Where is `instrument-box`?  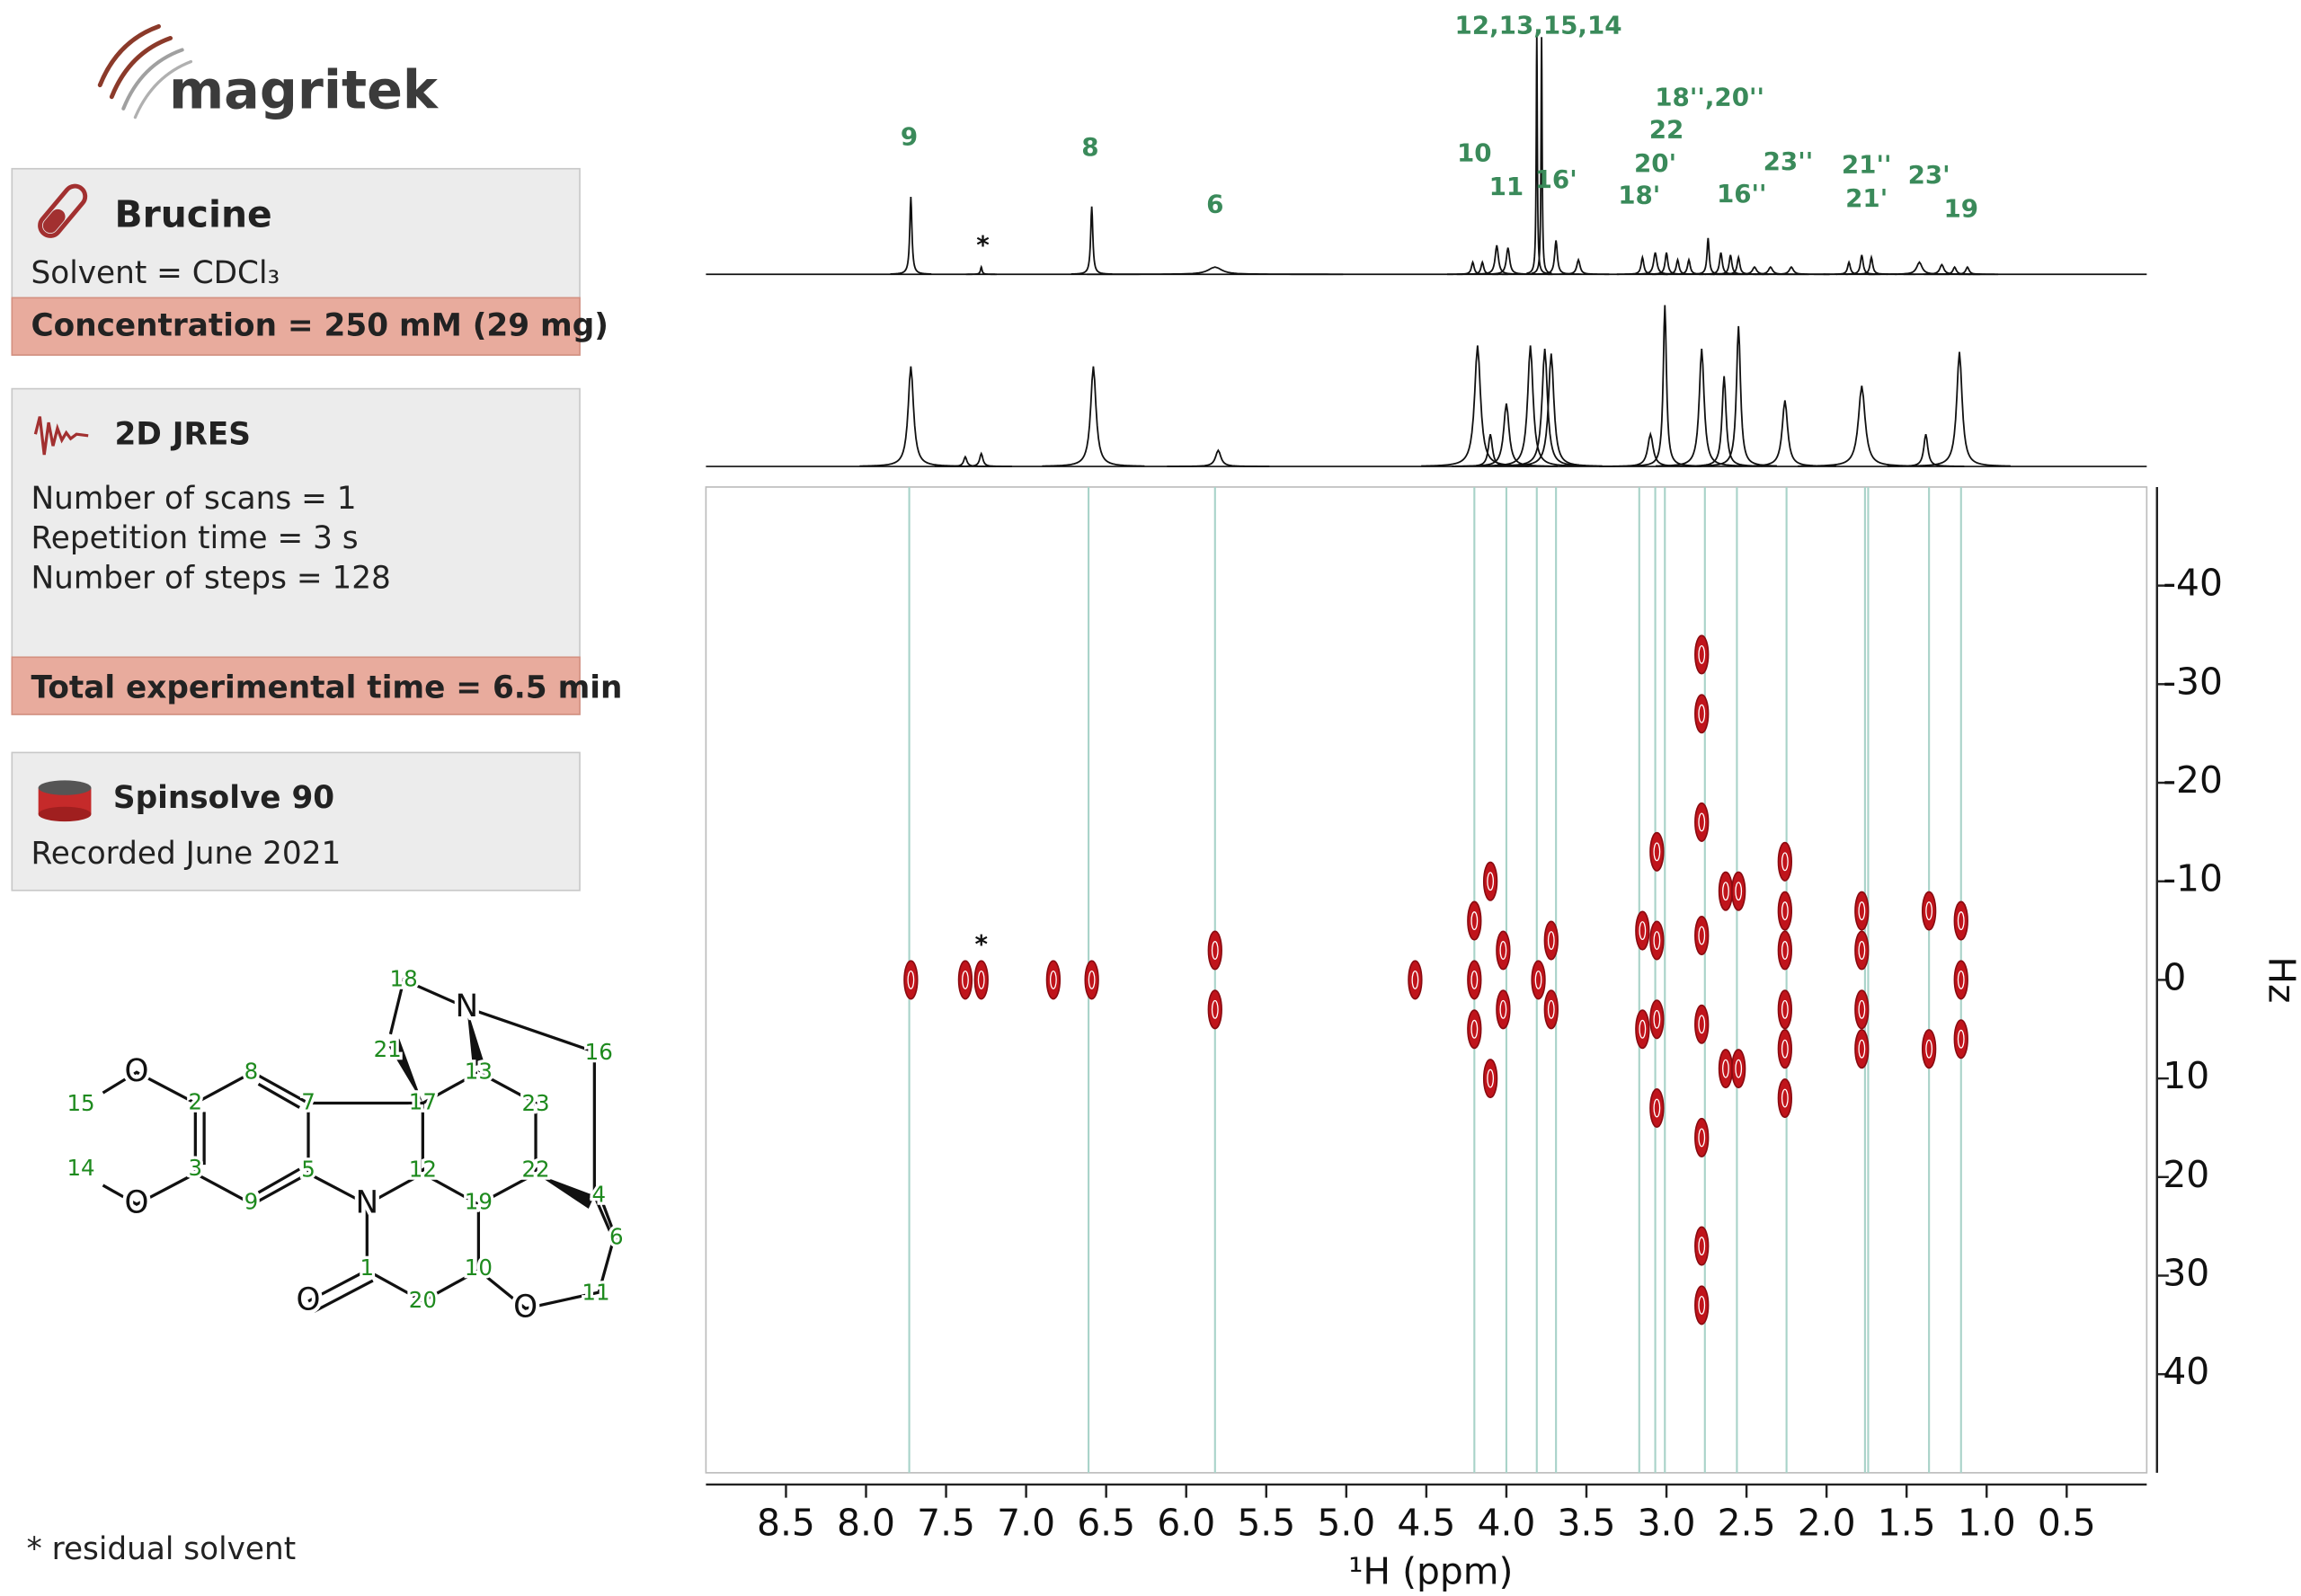
instrument-box is located at coordinates (296, 821).